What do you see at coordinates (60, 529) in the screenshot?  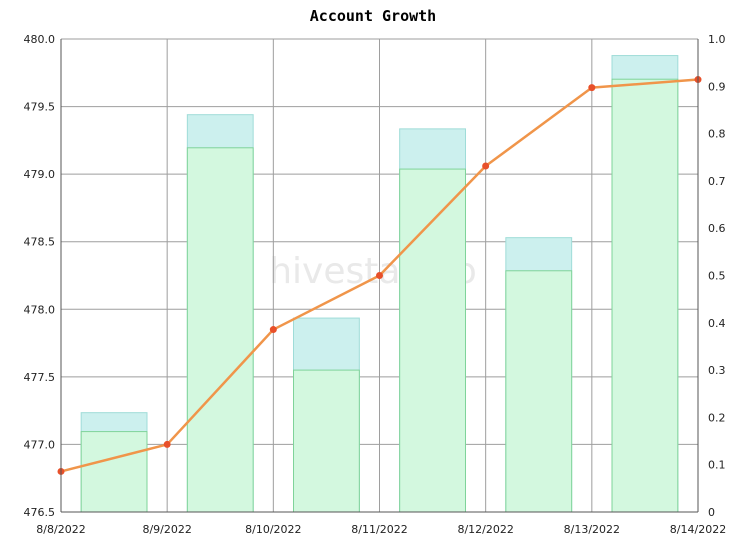 I see `x-tick-label: 8/8/2022` at bounding box center [60, 529].